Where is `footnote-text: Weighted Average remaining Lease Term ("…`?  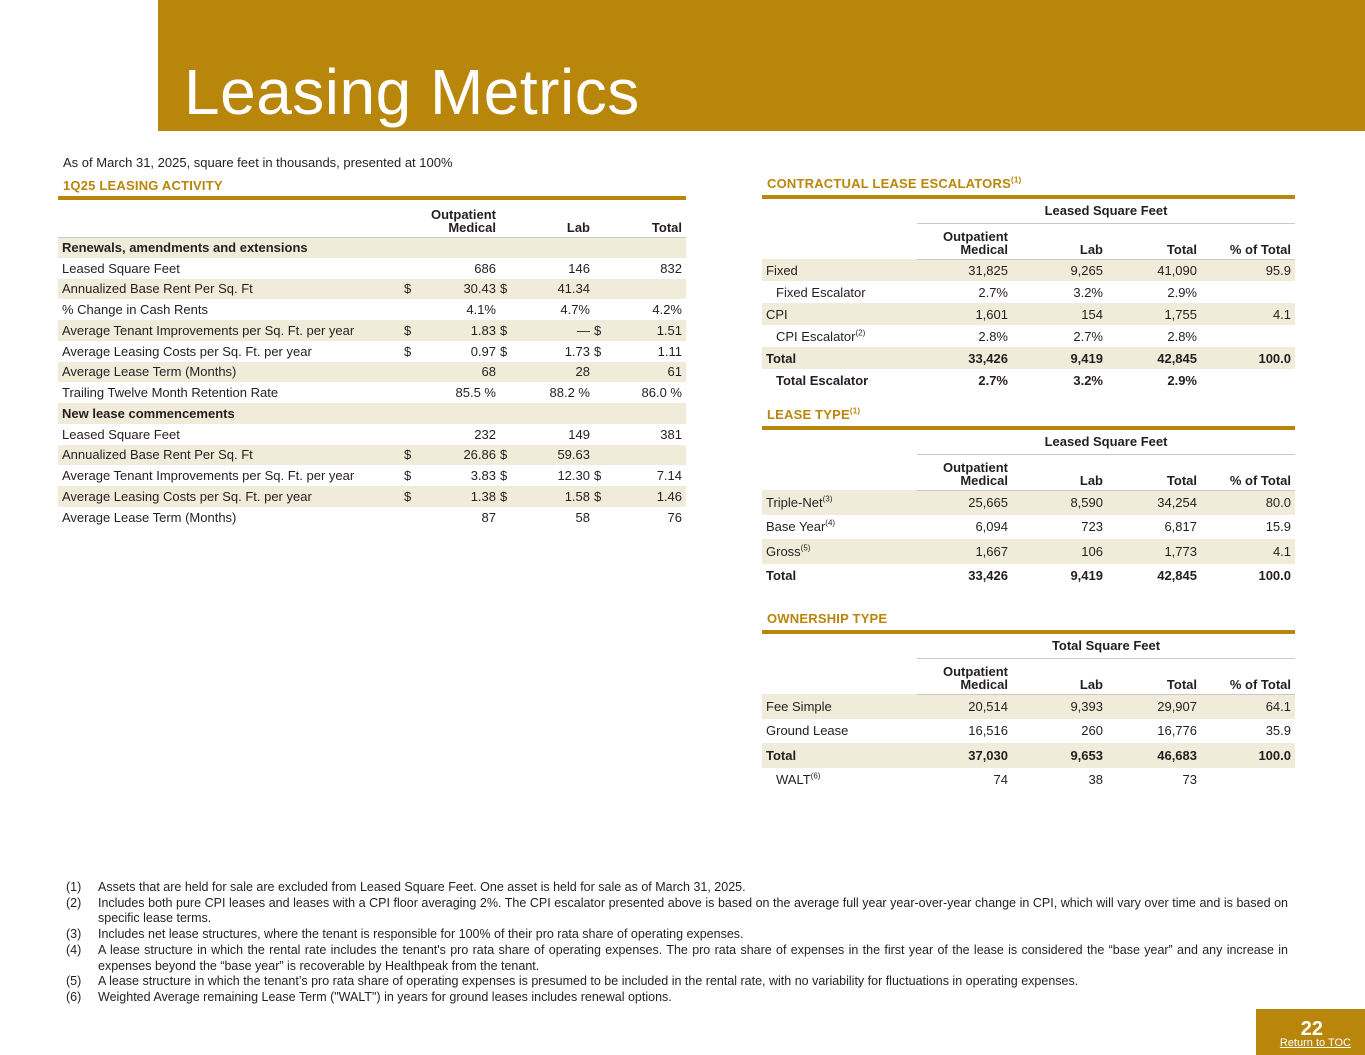 footnote-text: Weighted Average remaining Lease Term ("… is located at coordinates (385, 996).